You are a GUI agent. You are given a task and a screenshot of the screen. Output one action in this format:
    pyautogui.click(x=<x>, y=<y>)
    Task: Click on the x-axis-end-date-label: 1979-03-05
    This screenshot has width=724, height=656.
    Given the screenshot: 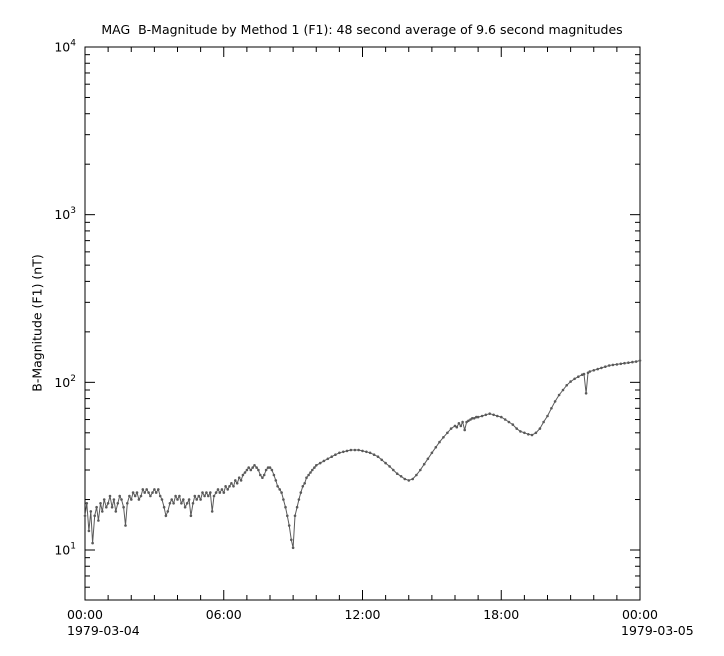 What is the action you would take?
    pyautogui.click(x=657, y=630)
    